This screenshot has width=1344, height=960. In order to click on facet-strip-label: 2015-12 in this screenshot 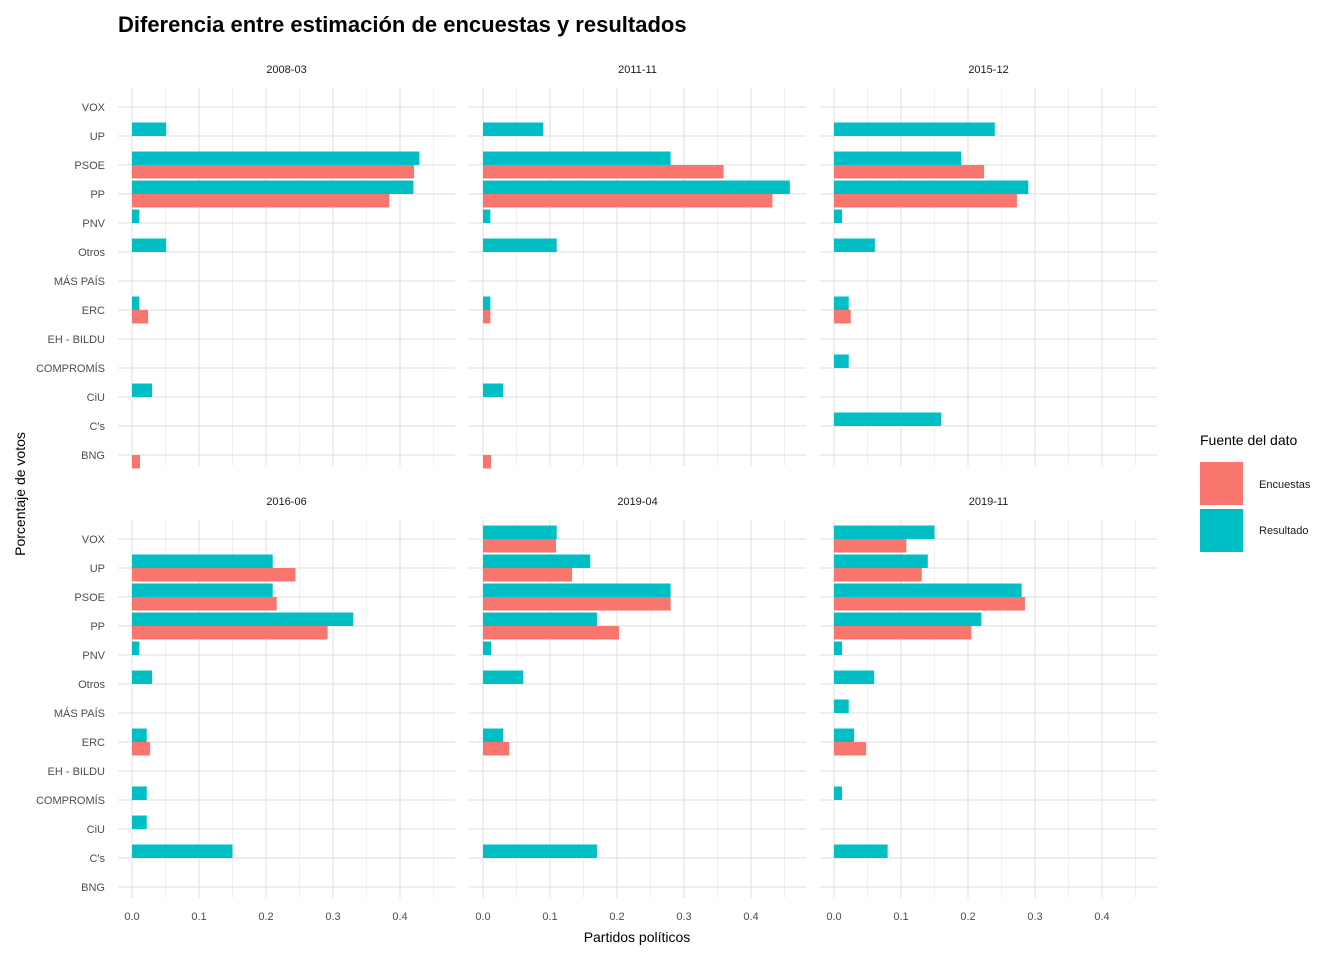, I will do `click(988, 70)`.